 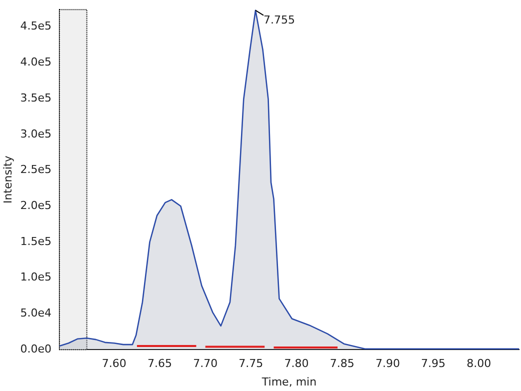 I want to click on y-axis-title: Intensity, so click(x=7, y=179).